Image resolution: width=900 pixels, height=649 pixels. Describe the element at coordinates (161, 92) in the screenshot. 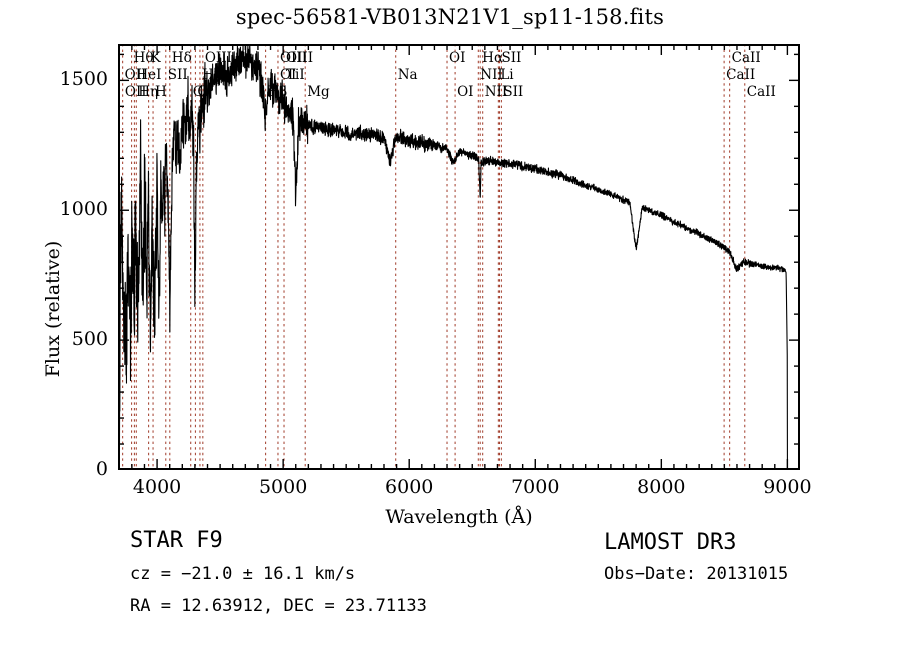

I see `spectral-line-label: H` at that location.